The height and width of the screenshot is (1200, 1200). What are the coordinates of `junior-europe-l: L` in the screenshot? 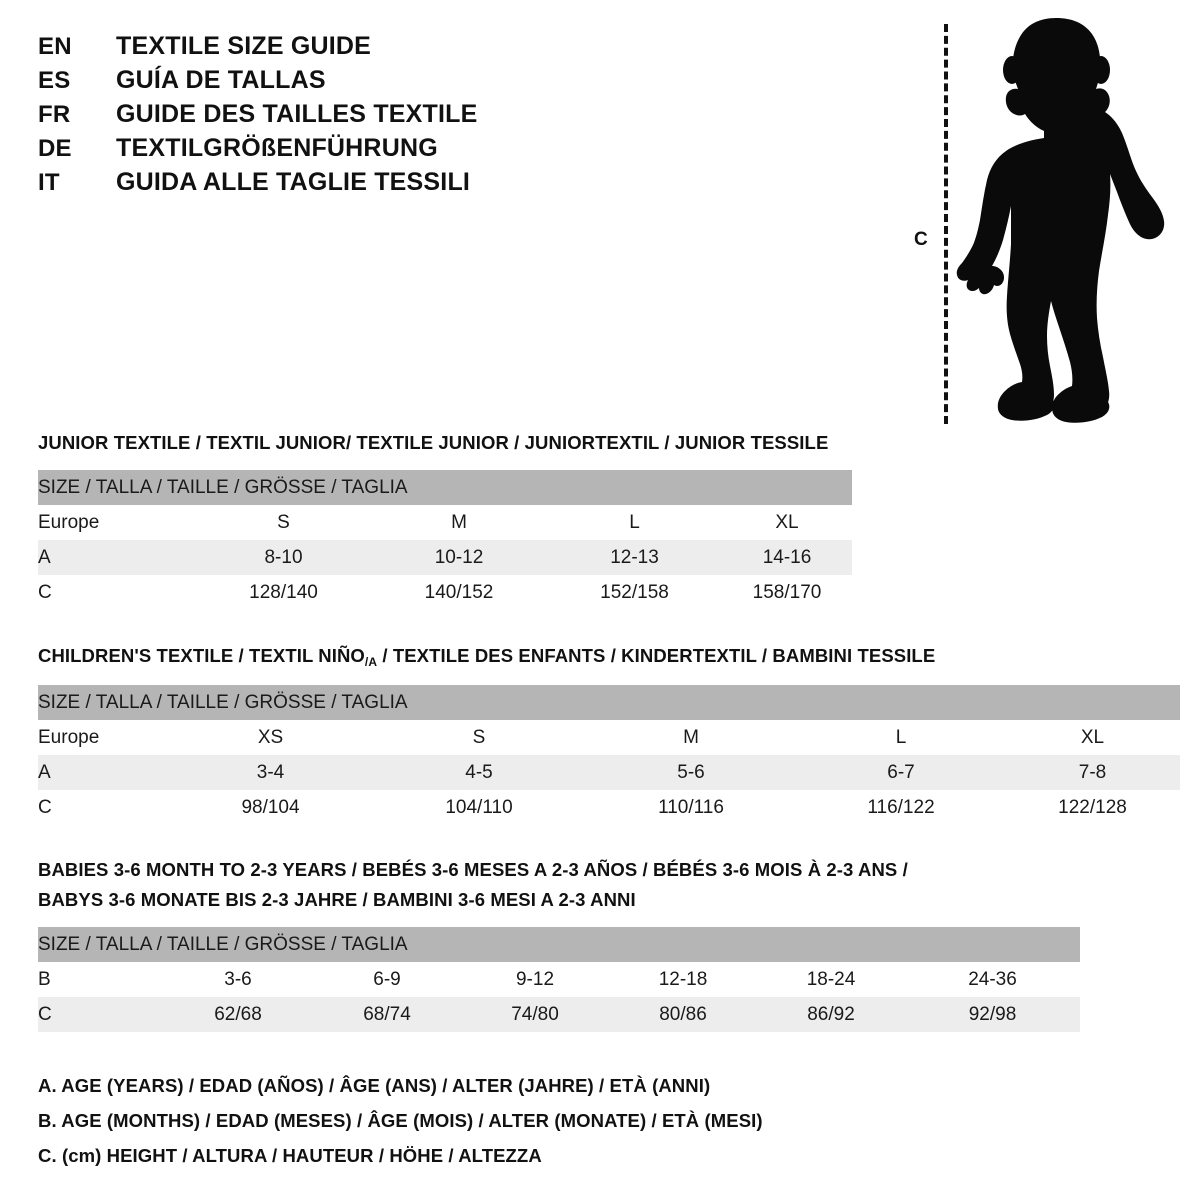 It's located at (634, 522).